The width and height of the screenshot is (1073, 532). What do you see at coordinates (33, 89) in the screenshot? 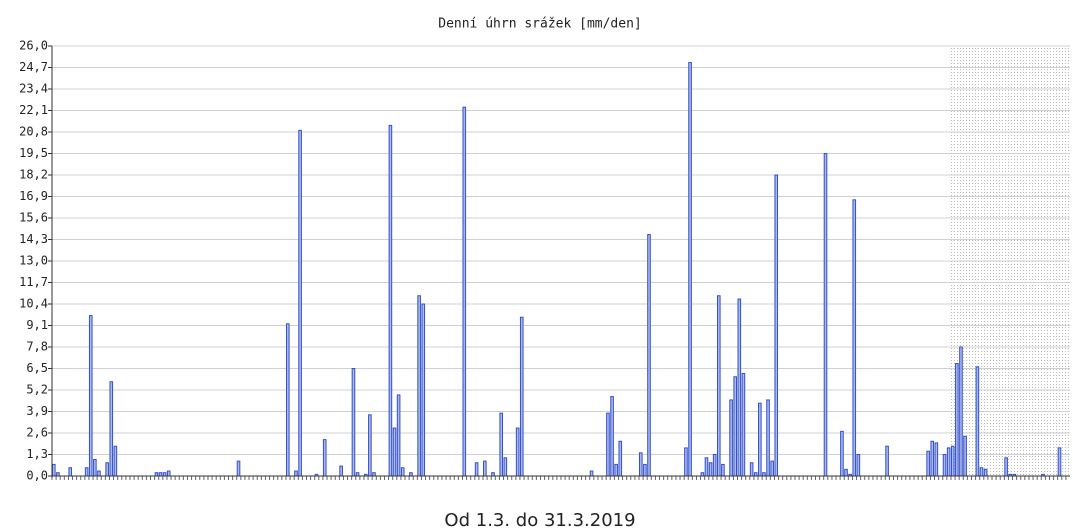
I see `y-tick-label: 23,4` at bounding box center [33, 89].